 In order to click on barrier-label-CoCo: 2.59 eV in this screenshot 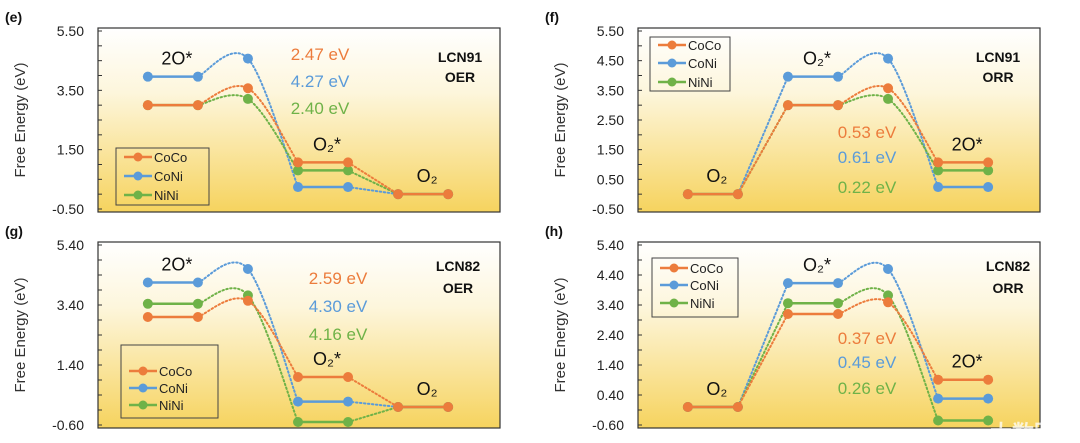, I will do `click(338, 278)`.